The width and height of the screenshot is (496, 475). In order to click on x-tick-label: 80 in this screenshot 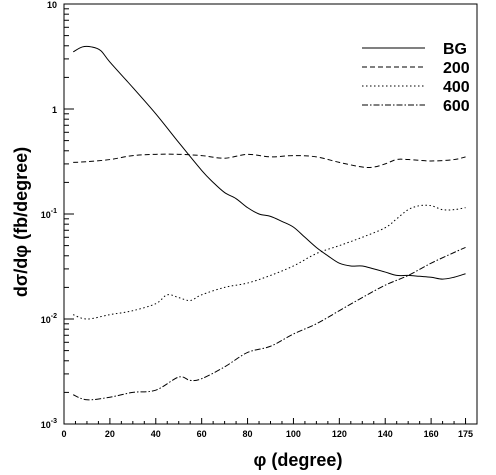, I will do `click(248, 434)`.